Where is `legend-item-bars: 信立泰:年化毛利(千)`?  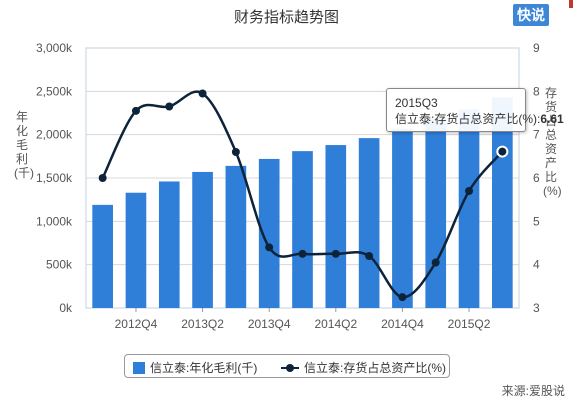
legend-item-bars: 信立泰:年化毛利(千) is located at coordinates (195, 367).